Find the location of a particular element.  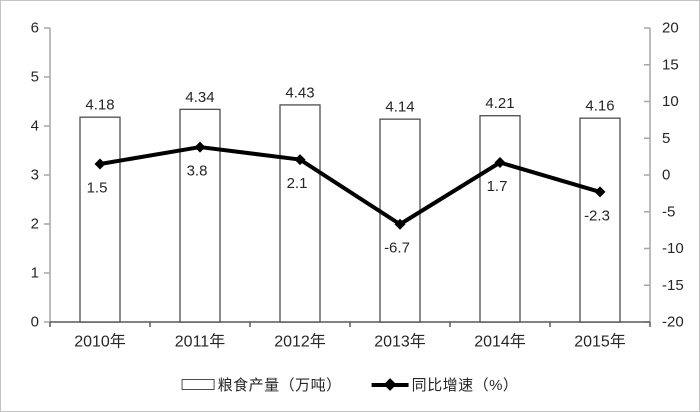

line-point-label: -6.7 is located at coordinates (397, 248).